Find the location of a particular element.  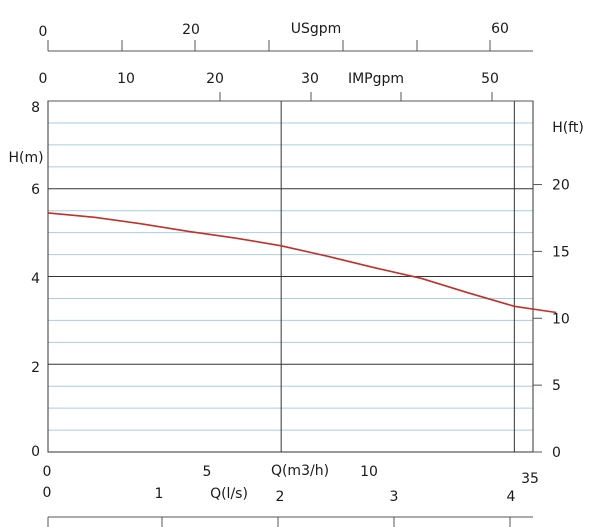

impgpm-axis-label: IMPgpm is located at coordinates (376, 79).